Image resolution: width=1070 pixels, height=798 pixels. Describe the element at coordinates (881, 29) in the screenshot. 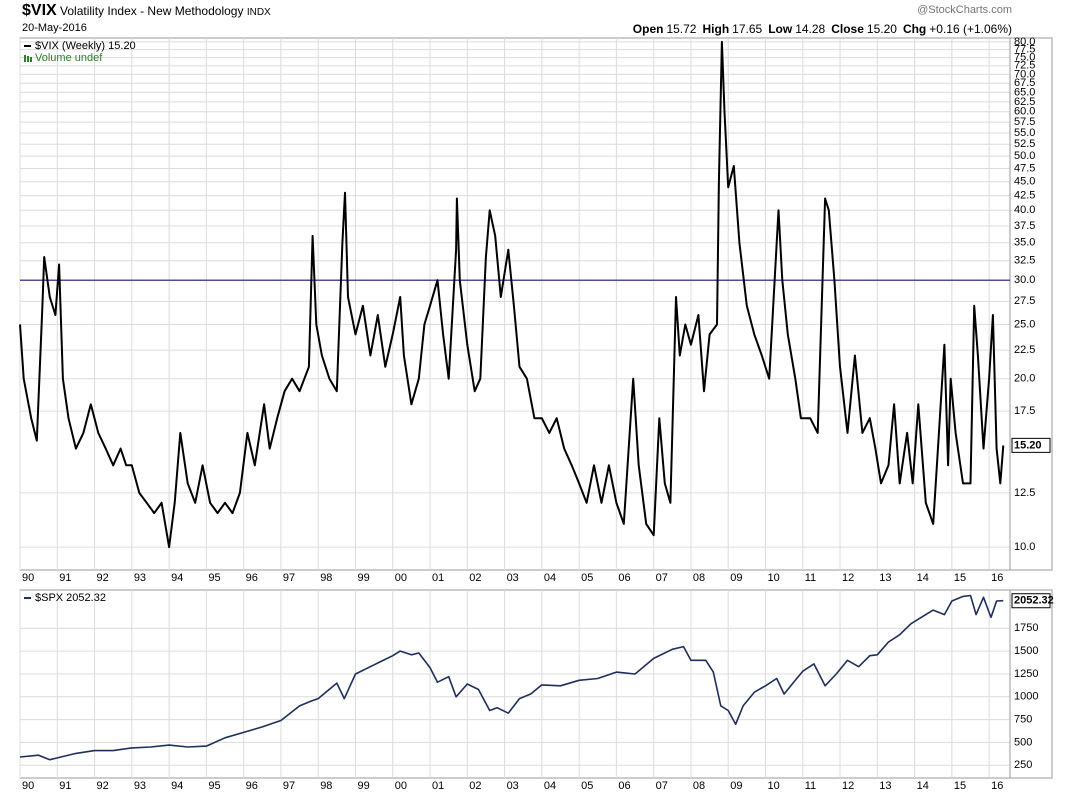

I see `quote-value: 15.20` at that location.